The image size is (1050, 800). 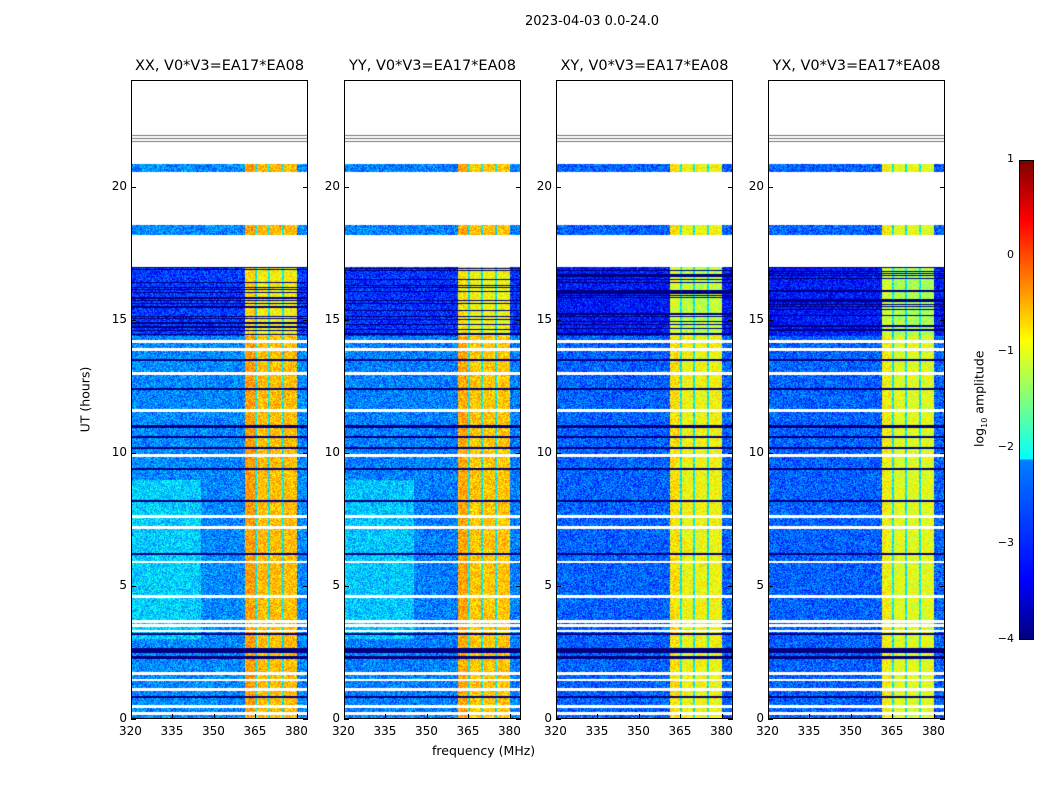 I want to click on colorbar, so click(x=1026, y=400).